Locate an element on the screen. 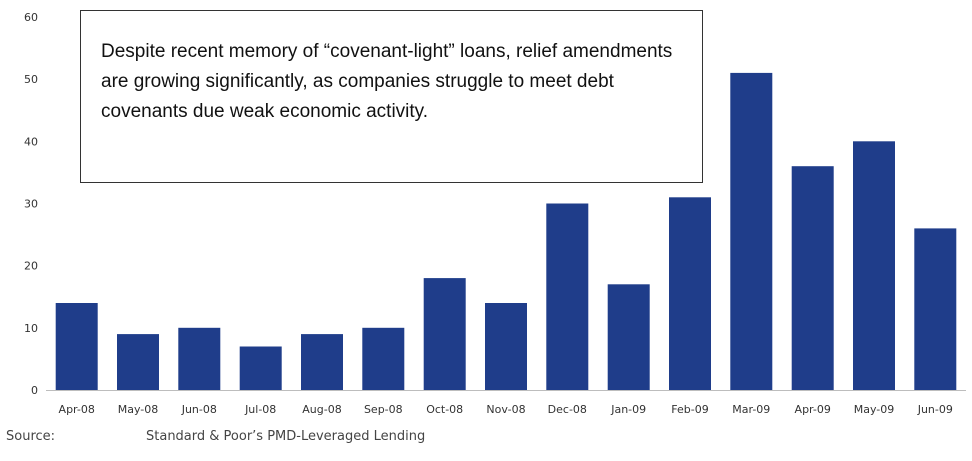 Image resolution: width=972 pixels, height=461 pixels. x-tick-label: Mar-09 is located at coordinates (751, 409).